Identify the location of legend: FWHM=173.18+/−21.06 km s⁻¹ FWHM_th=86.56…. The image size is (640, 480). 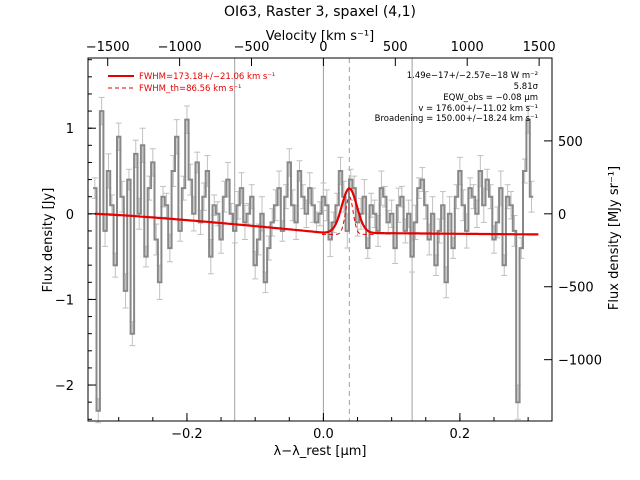
(191, 83).